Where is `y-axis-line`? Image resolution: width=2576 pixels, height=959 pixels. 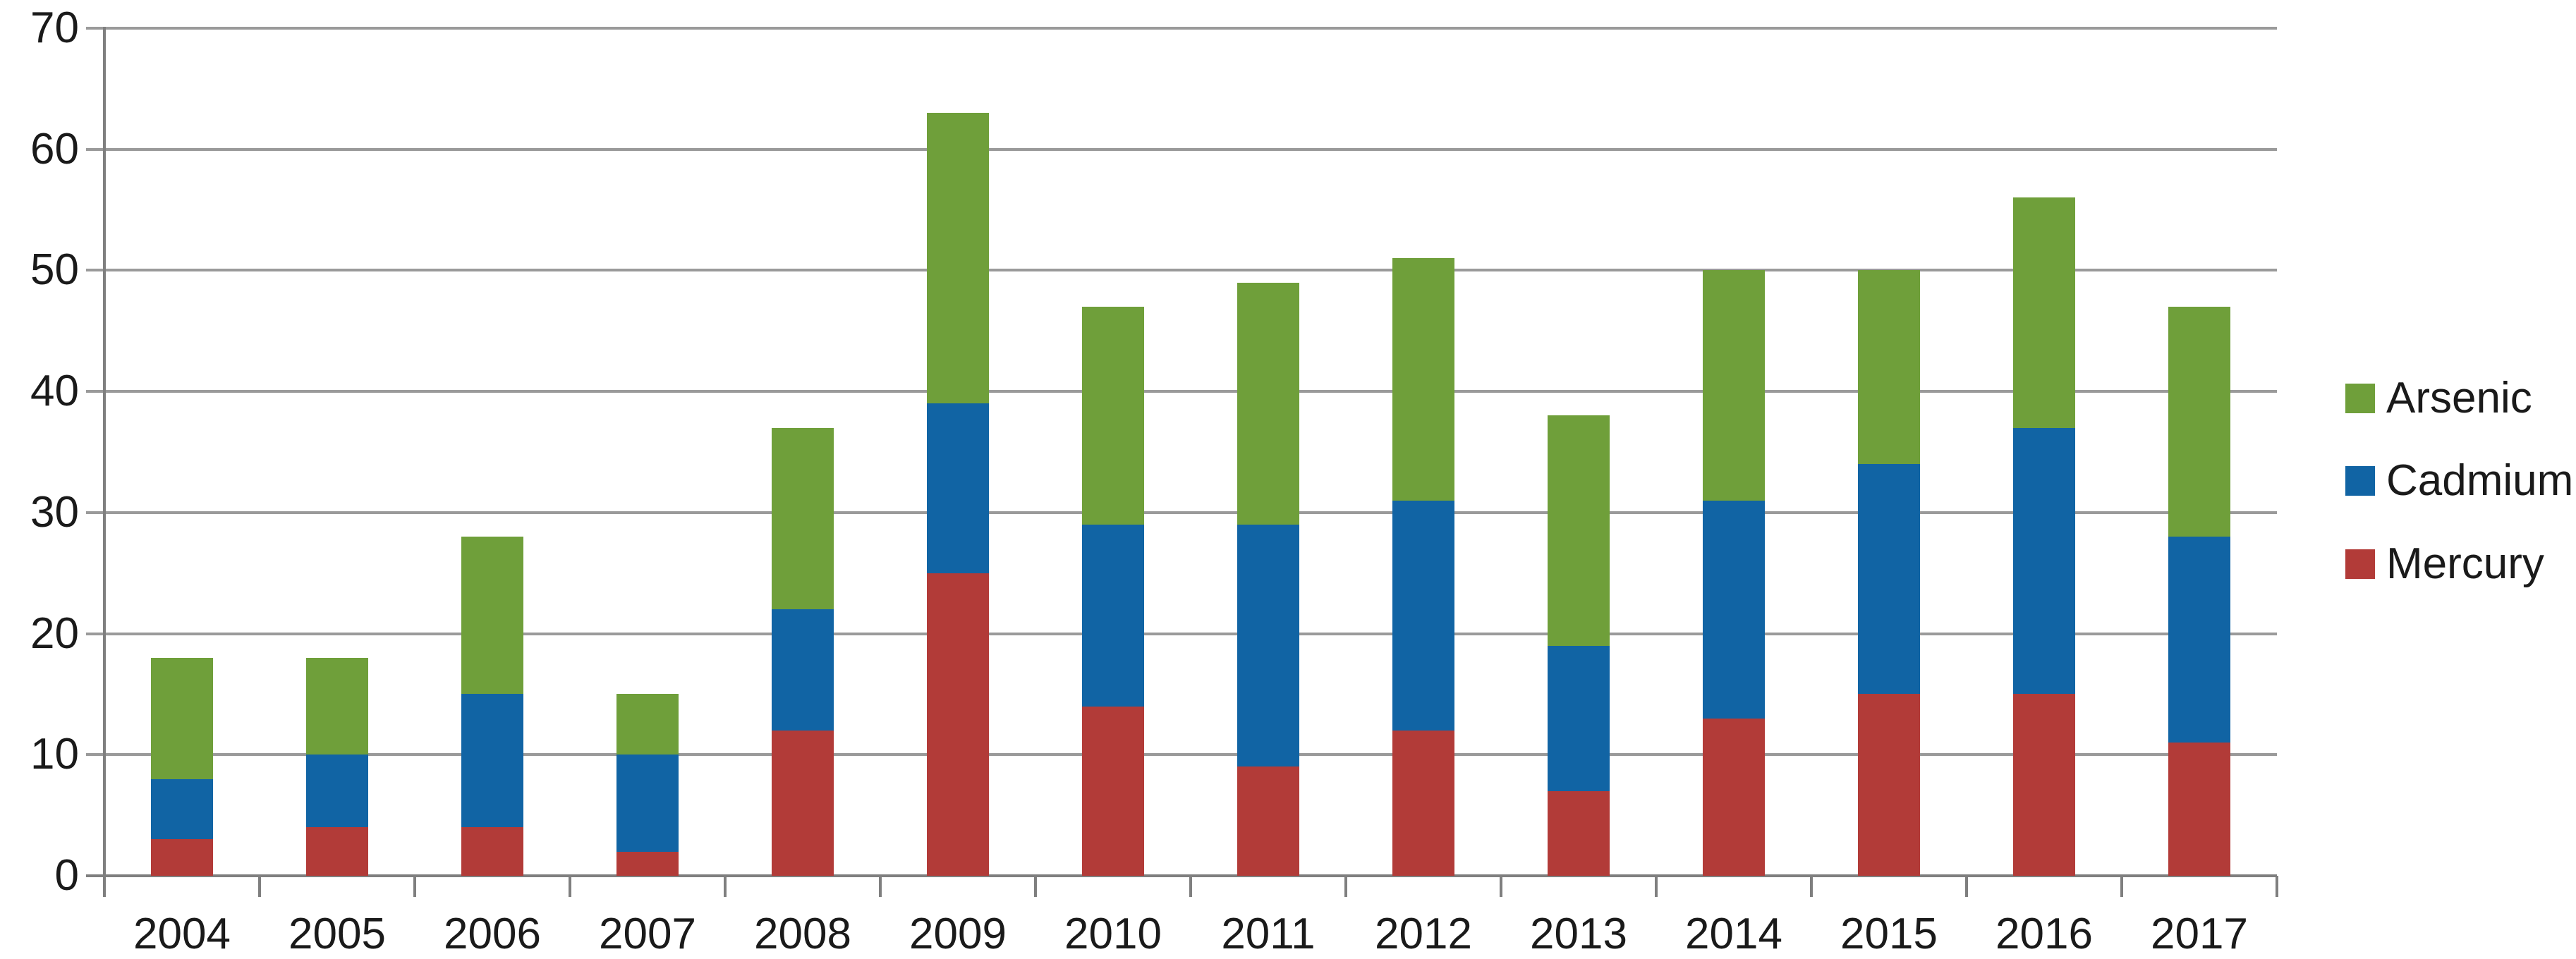 y-axis-line is located at coordinates (104, 462).